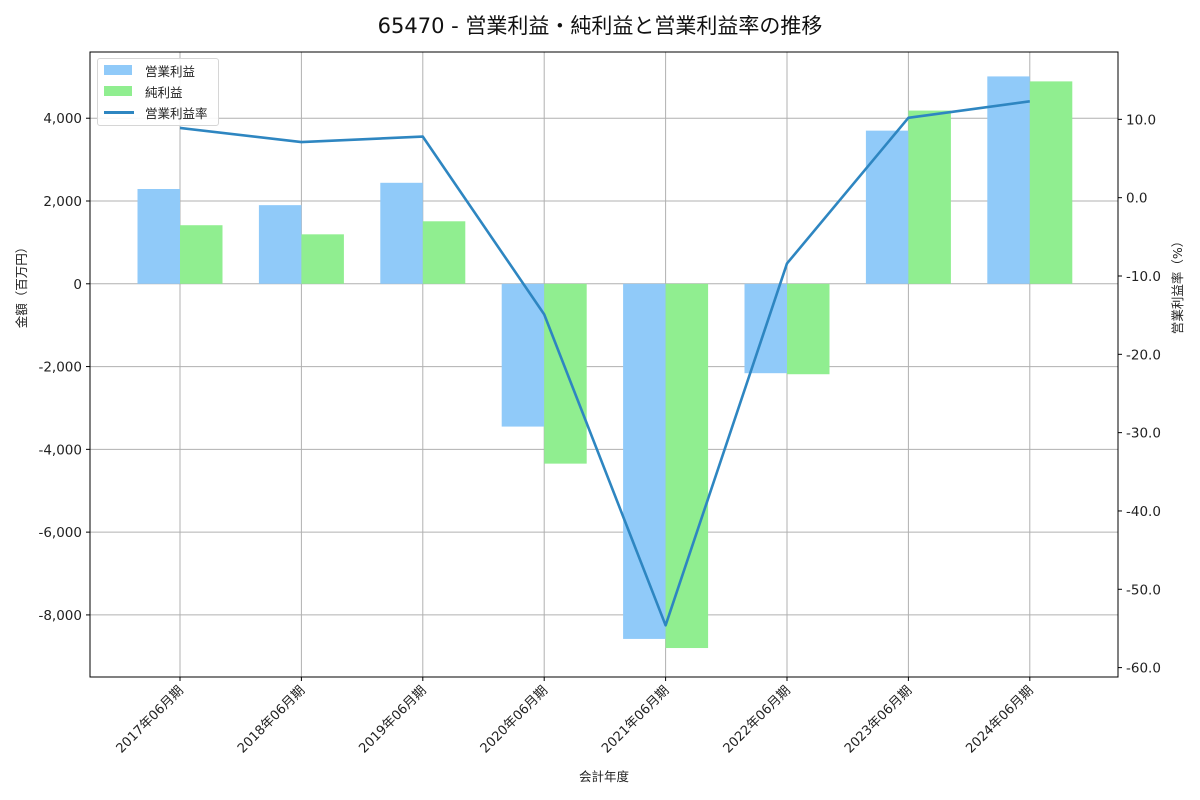  What do you see at coordinates (164, 92) in the screenshot?
I see `legend-label: 純利益` at bounding box center [164, 92].